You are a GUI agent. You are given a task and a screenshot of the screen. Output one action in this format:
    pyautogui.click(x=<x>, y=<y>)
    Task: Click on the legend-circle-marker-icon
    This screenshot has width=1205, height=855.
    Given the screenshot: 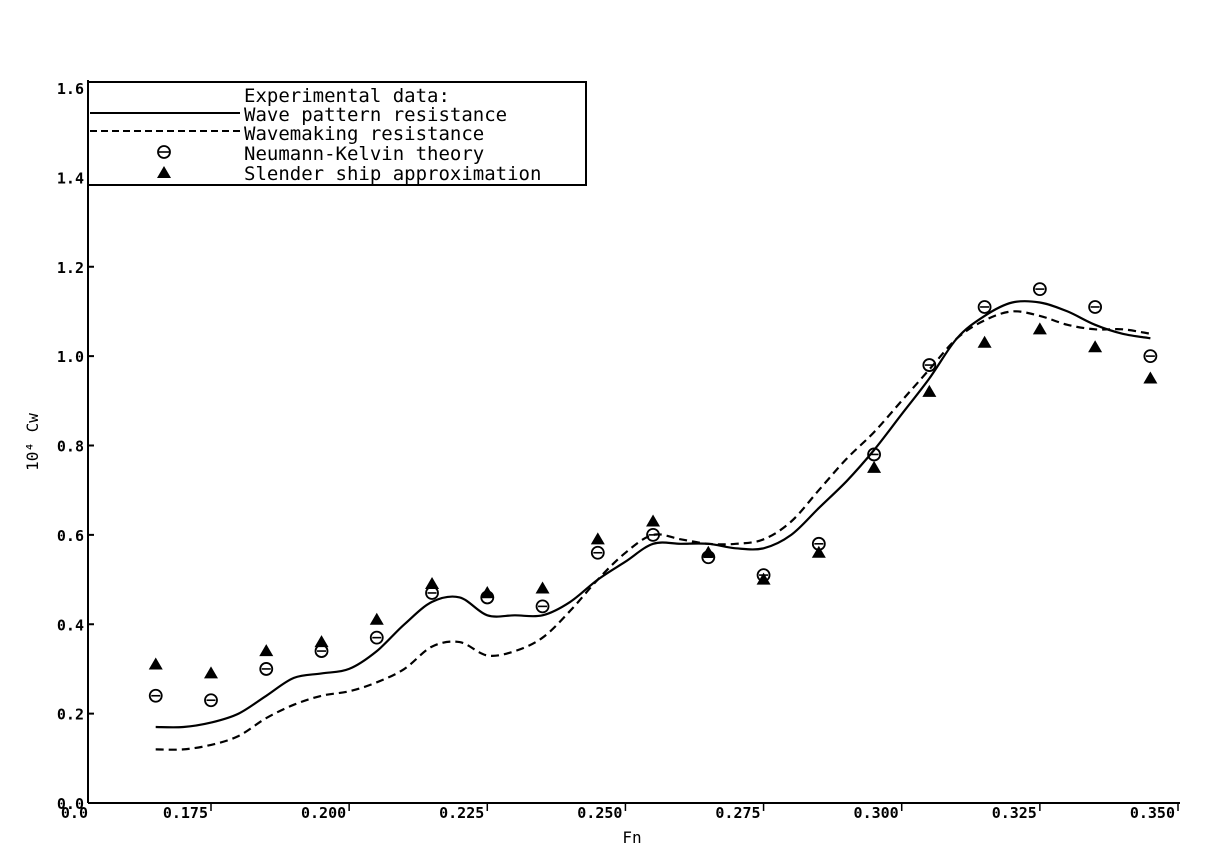 What is the action you would take?
    pyautogui.click(x=164, y=152)
    